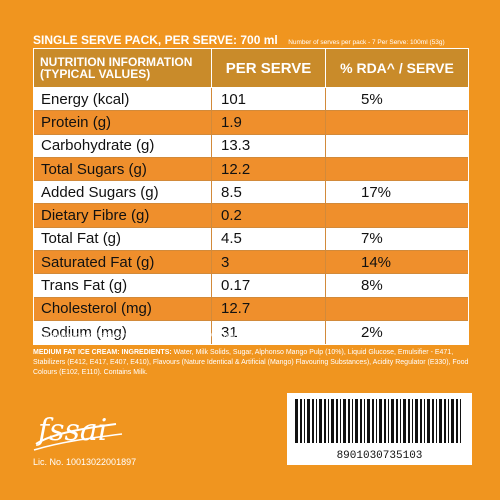  What do you see at coordinates (71, 430) in the screenshot?
I see `fssai-logo-text: fssai` at bounding box center [71, 430].